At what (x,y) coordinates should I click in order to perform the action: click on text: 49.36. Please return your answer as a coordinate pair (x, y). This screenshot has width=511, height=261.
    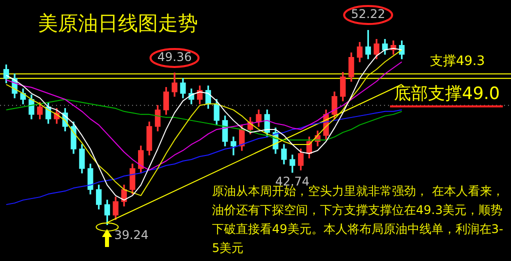
    Looking at the image, I should click on (174, 57).